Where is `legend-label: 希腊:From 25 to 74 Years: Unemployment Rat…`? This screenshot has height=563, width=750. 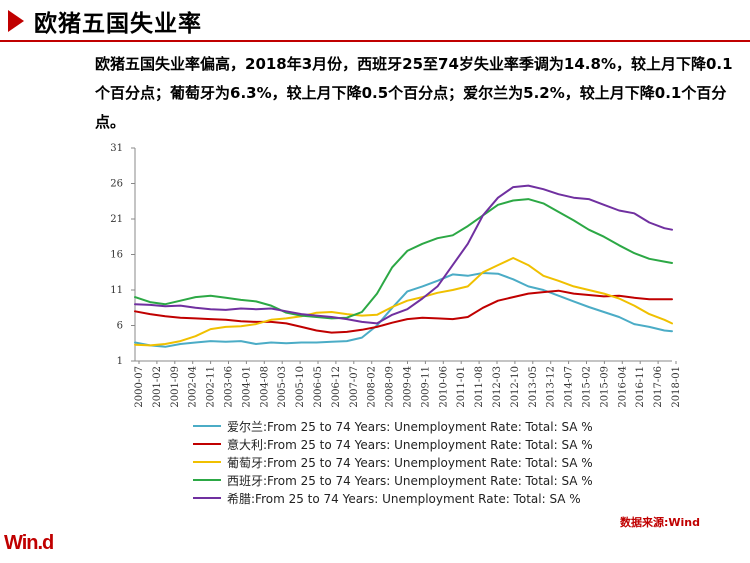
legend-label: 希腊:From 25 to 74 Years: Unemployment Rat… is located at coordinates (404, 498).